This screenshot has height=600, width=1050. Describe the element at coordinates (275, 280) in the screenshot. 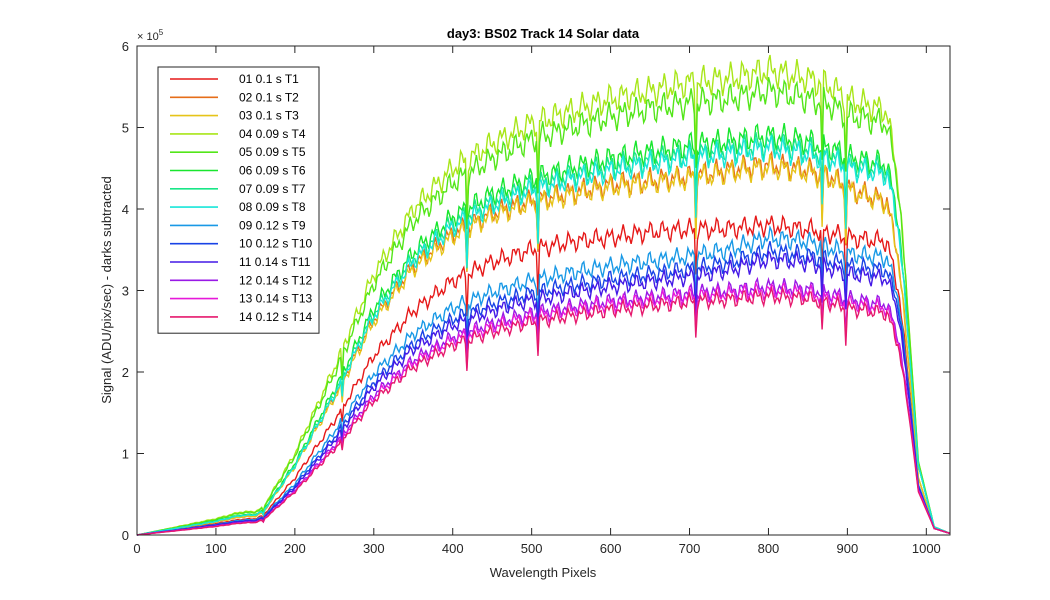

I see `legend-label: 12 0.14 s T12` at that location.